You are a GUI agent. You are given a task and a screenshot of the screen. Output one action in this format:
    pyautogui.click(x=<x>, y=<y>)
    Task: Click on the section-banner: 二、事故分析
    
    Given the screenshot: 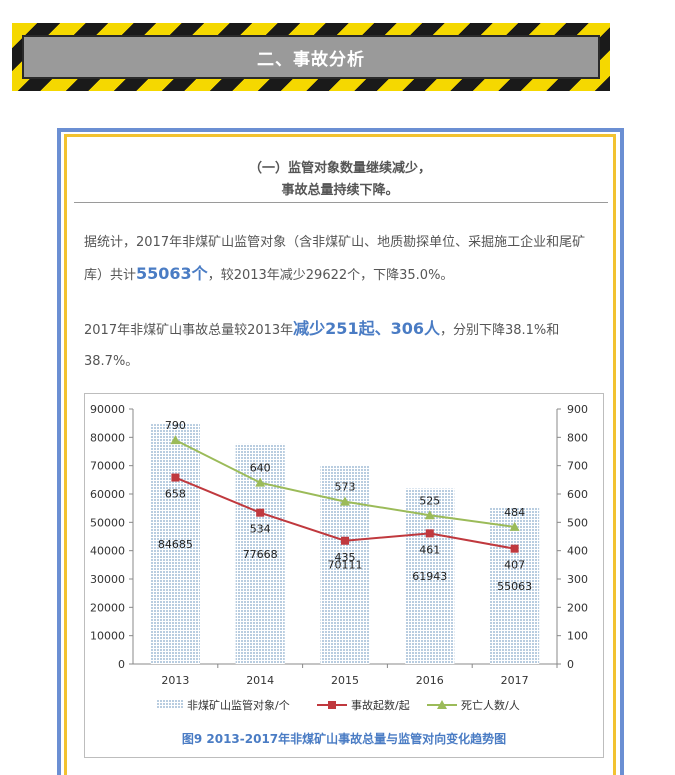 What is the action you would take?
    pyautogui.click(x=311, y=57)
    